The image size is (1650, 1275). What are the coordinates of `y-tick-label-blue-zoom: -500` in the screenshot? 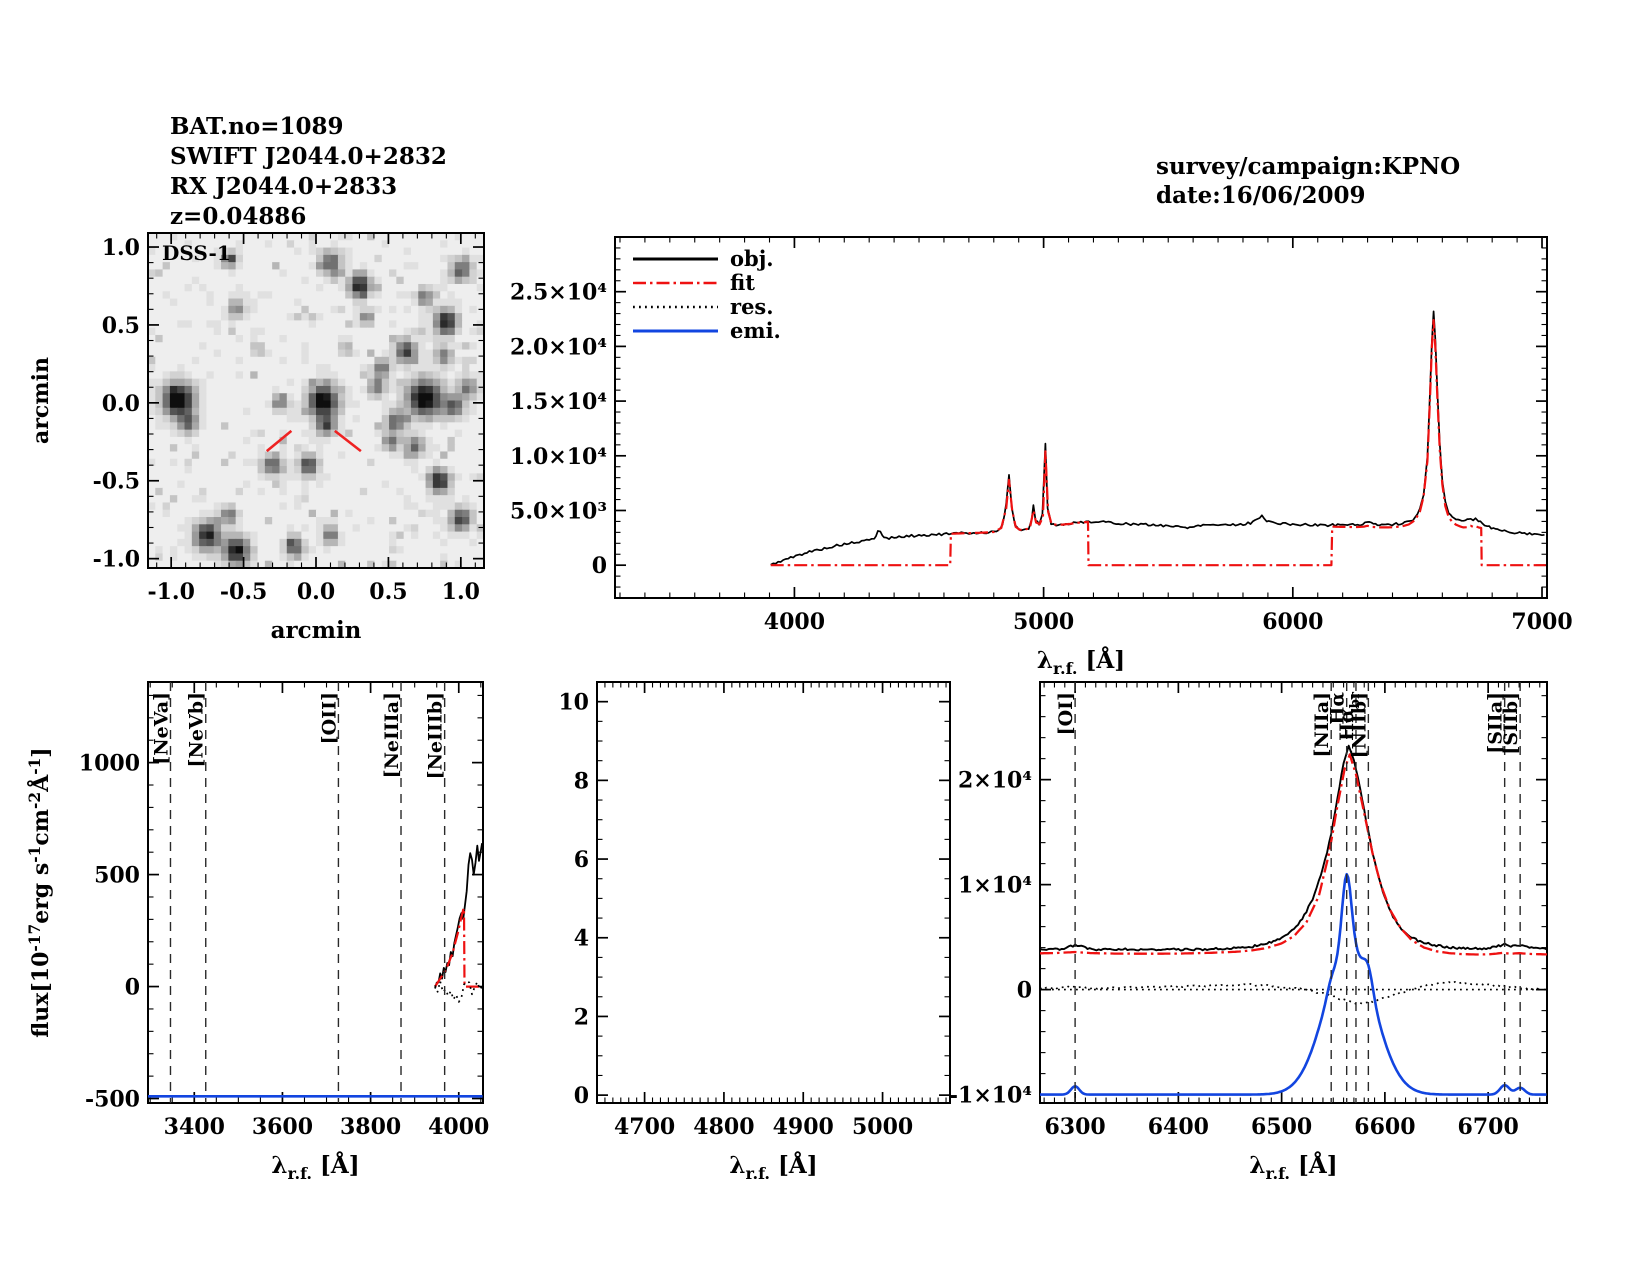 It's located at (112, 1100).